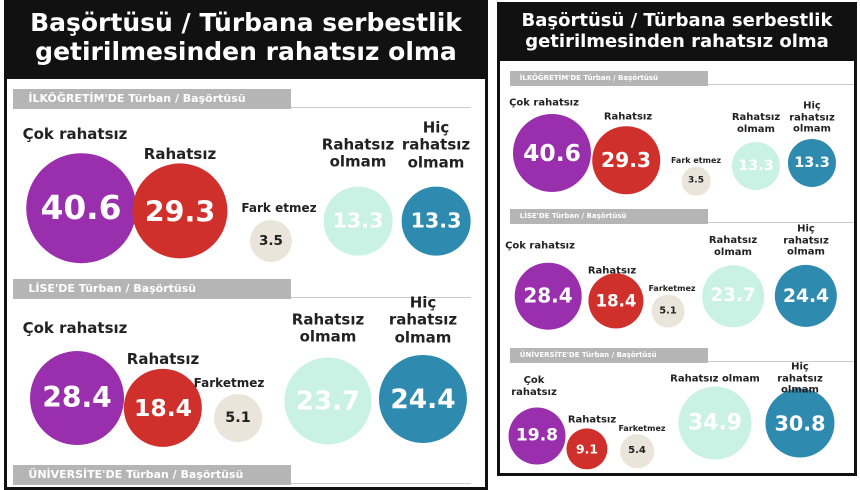  Describe the element at coordinates (587, 449) in the screenshot. I see `bubble-rahatsiz: 9.1` at that location.